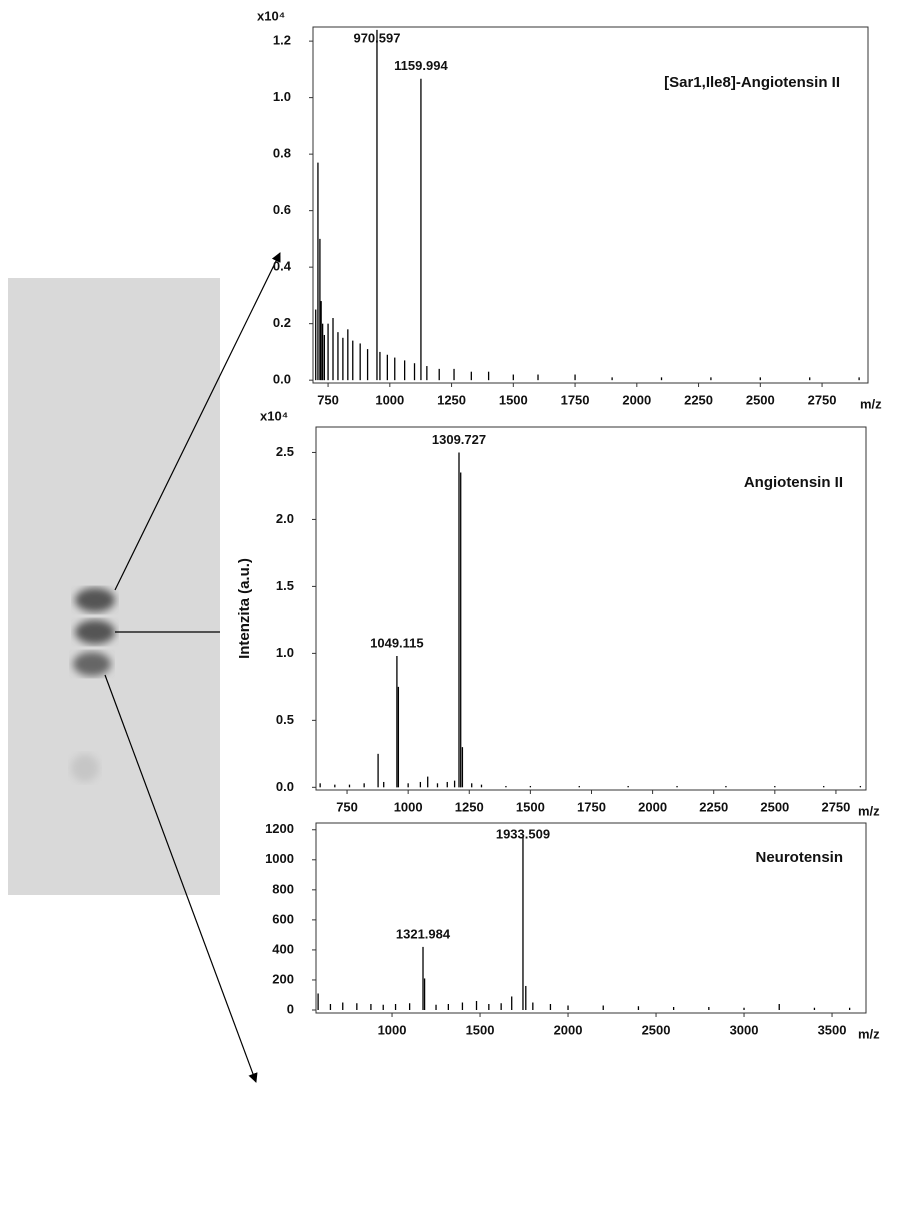  I want to click on y-tick-label: 400, so click(283, 948).